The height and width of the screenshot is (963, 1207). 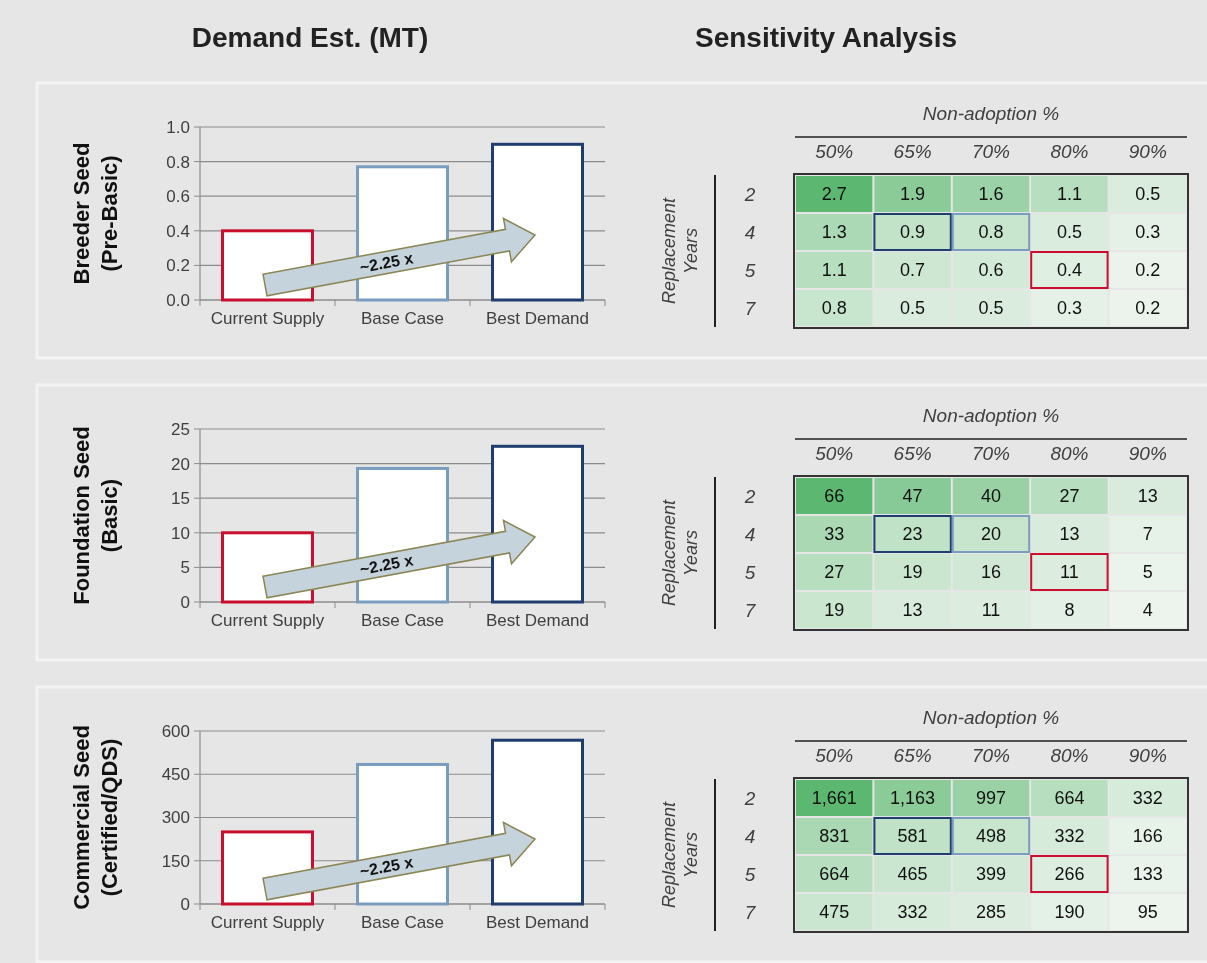 What do you see at coordinates (991, 572) in the screenshot?
I see `data-label: 16` at bounding box center [991, 572].